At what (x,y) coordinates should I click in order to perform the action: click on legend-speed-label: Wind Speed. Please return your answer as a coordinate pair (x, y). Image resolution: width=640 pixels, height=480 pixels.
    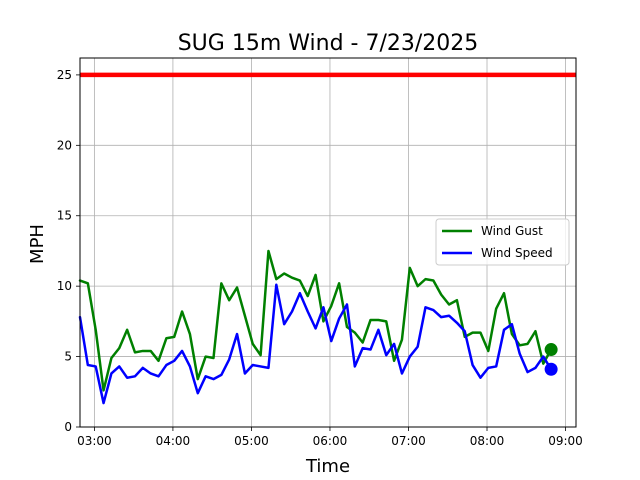
    Looking at the image, I should click on (517, 253).